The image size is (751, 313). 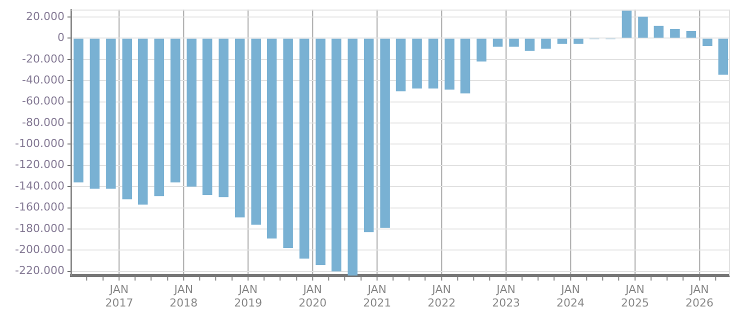 What do you see at coordinates (39, 228) in the screenshot?
I see `y-tick-label: -180.000` at bounding box center [39, 228].